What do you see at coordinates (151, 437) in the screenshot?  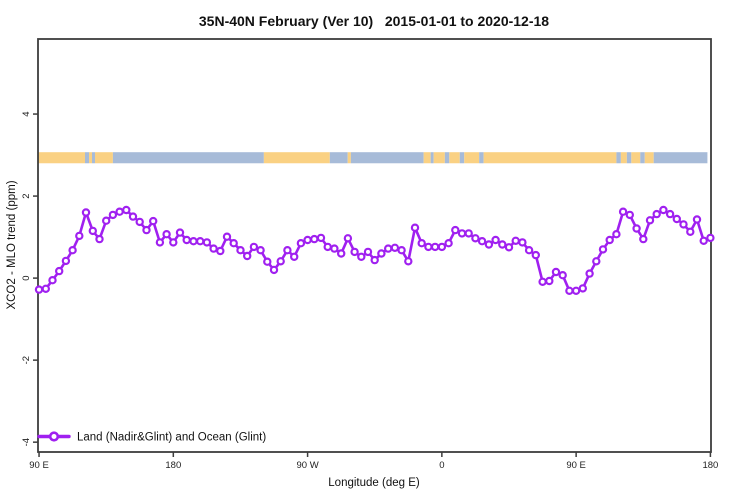 I see `legend: Land (Nadir&Glint) and Ocean (Glint)` at bounding box center [151, 437].